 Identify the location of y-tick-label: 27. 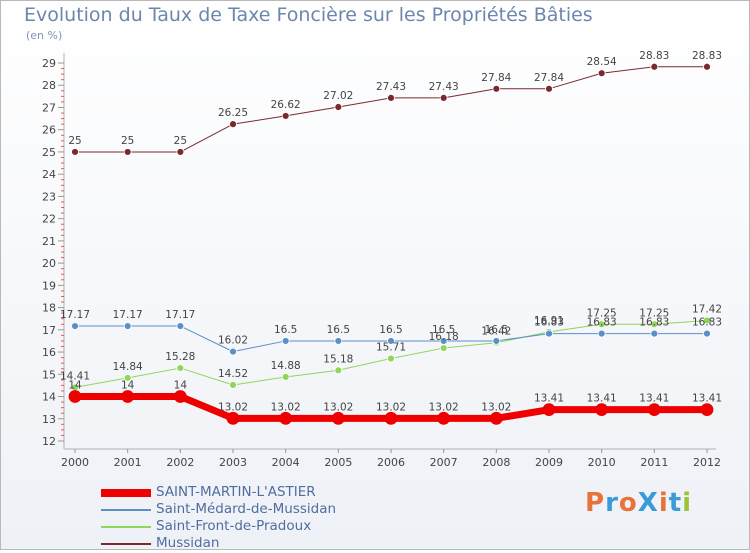
(49, 107).